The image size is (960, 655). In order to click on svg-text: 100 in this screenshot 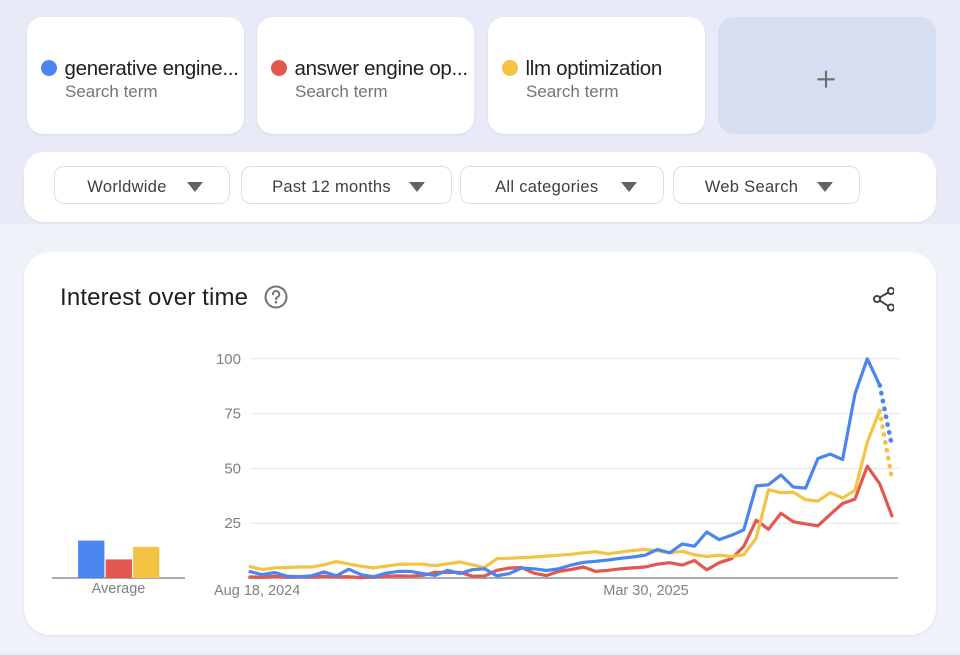, I will do `click(228, 359)`.